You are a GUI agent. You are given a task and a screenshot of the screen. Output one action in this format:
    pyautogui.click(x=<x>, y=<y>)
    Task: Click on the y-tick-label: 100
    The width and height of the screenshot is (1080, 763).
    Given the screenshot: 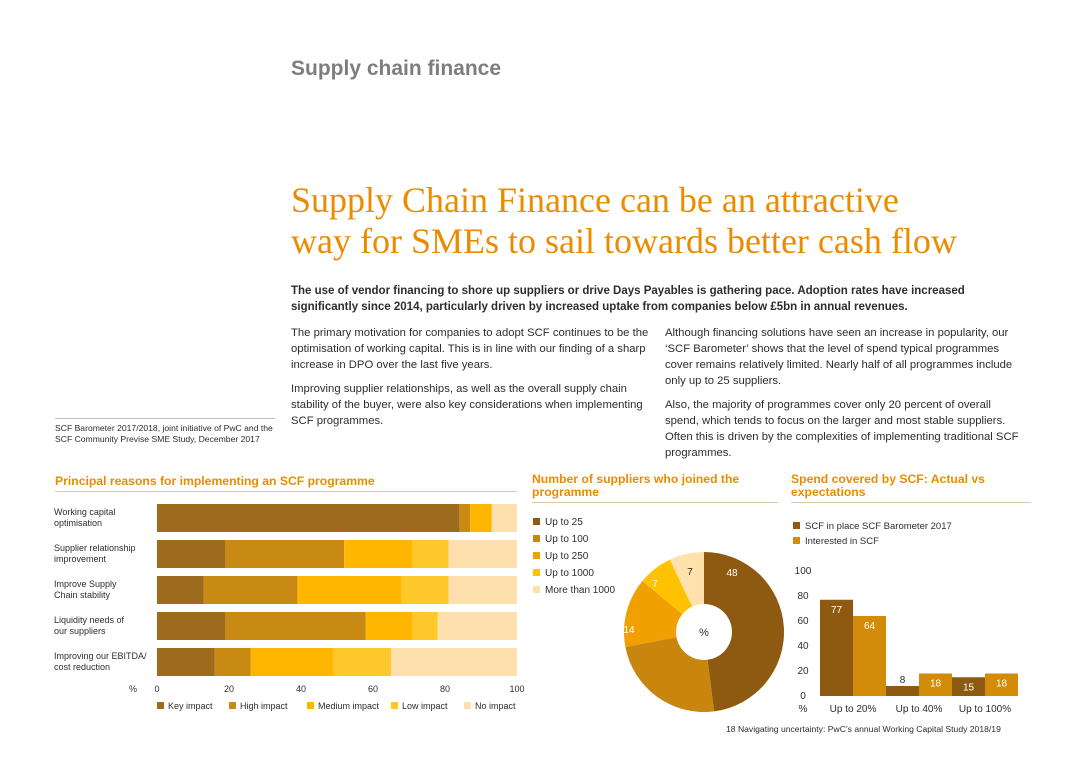 What is the action you would take?
    pyautogui.click(x=803, y=571)
    